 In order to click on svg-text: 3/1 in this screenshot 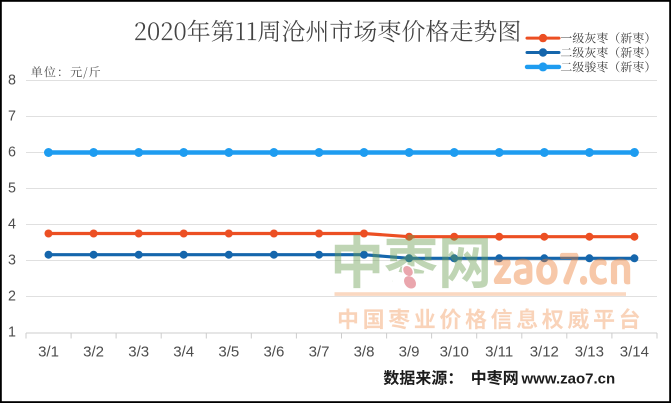, I will do `click(48, 352)`.